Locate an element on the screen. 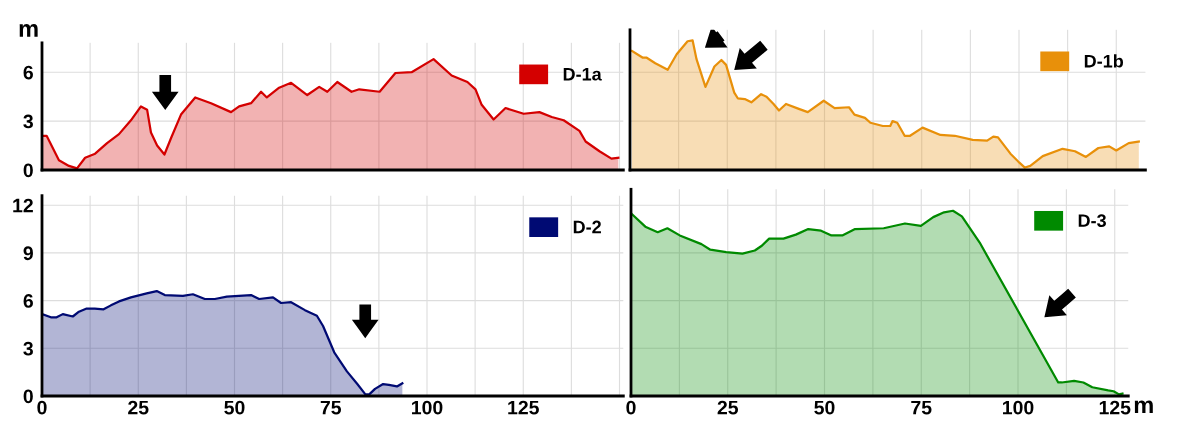 This screenshot has width=1177, height=427. x-axis-title: m is located at coordinates (1143, 407).